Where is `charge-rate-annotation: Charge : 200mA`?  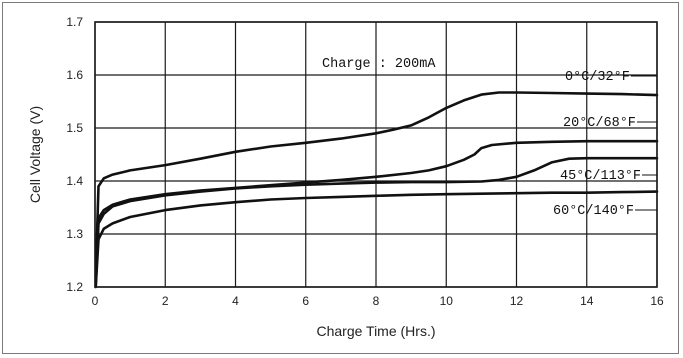 charge-rate-annotation: Charge : 200mA is located at coordinates (379, 64).